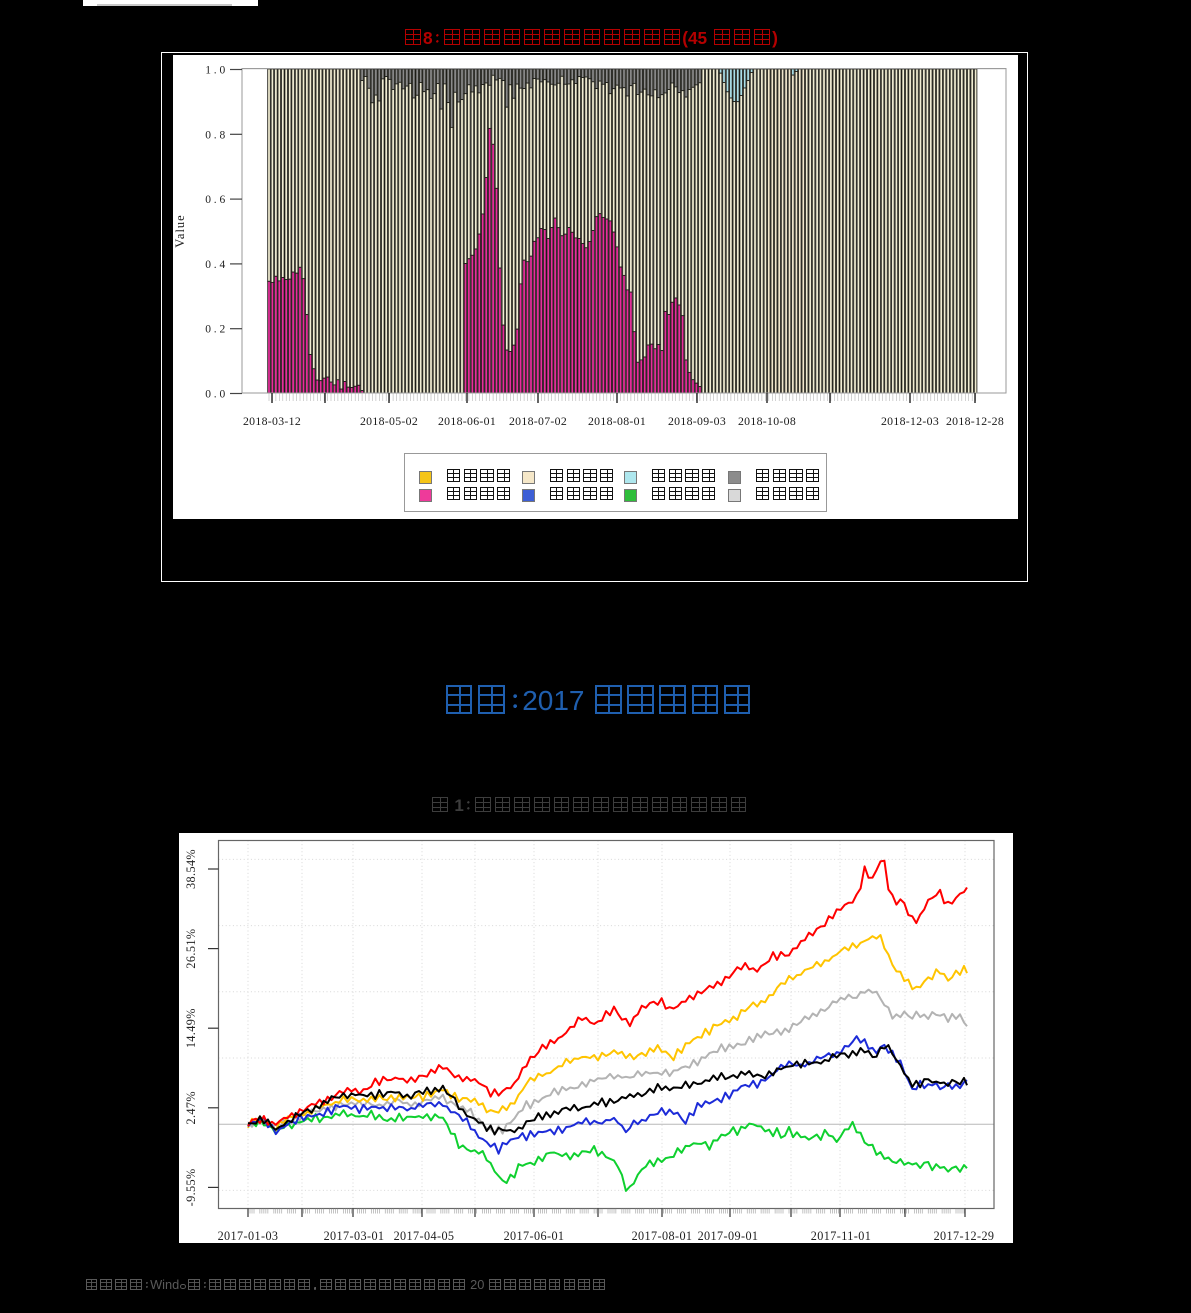  I want to click on svg-text: 0.4, so click(216, 265).